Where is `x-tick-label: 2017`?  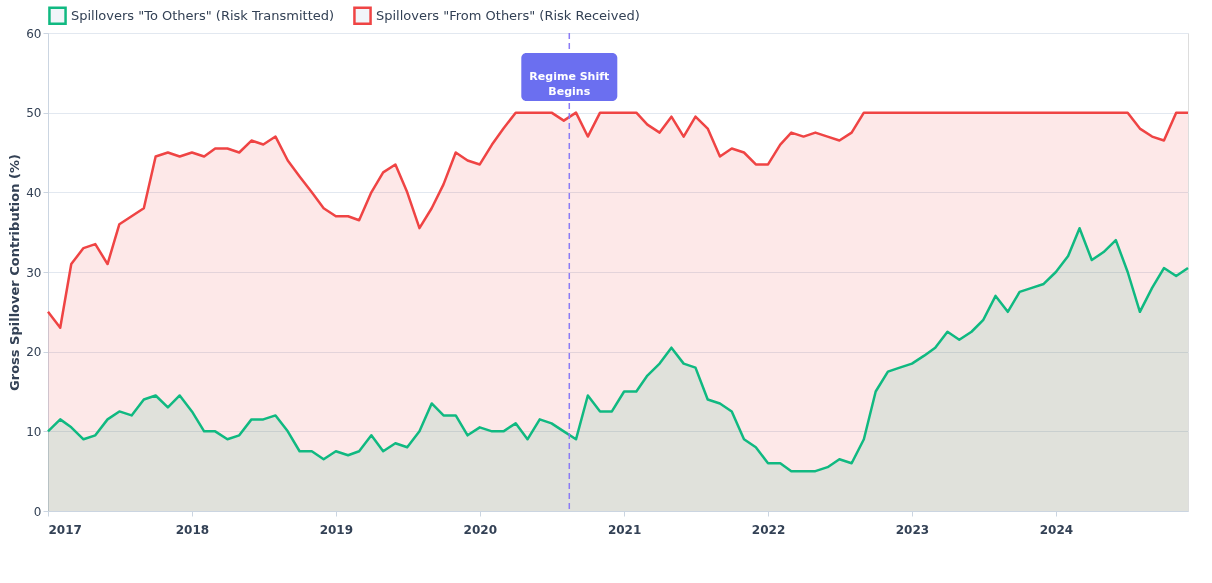 x-tick-label: 2017 is located at coordinates (65, 529).